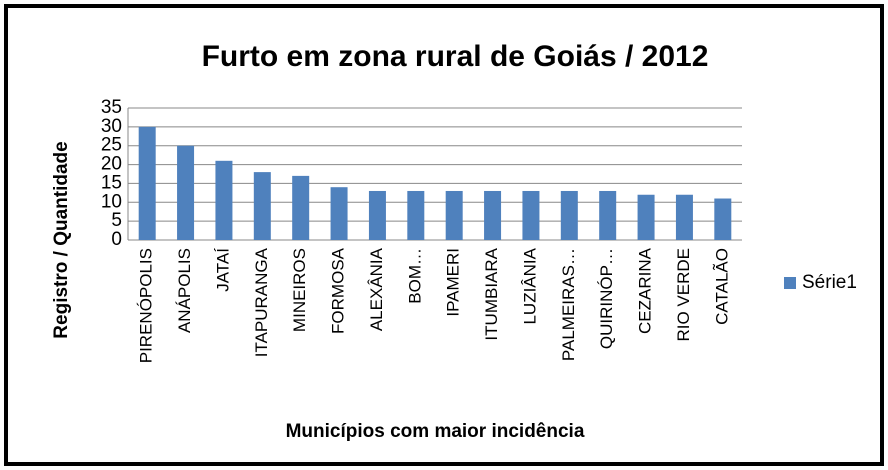 This screenshot has height=470, width=888. I want to click on x-tick-label: ITAPURANGA, so click(261, 302).